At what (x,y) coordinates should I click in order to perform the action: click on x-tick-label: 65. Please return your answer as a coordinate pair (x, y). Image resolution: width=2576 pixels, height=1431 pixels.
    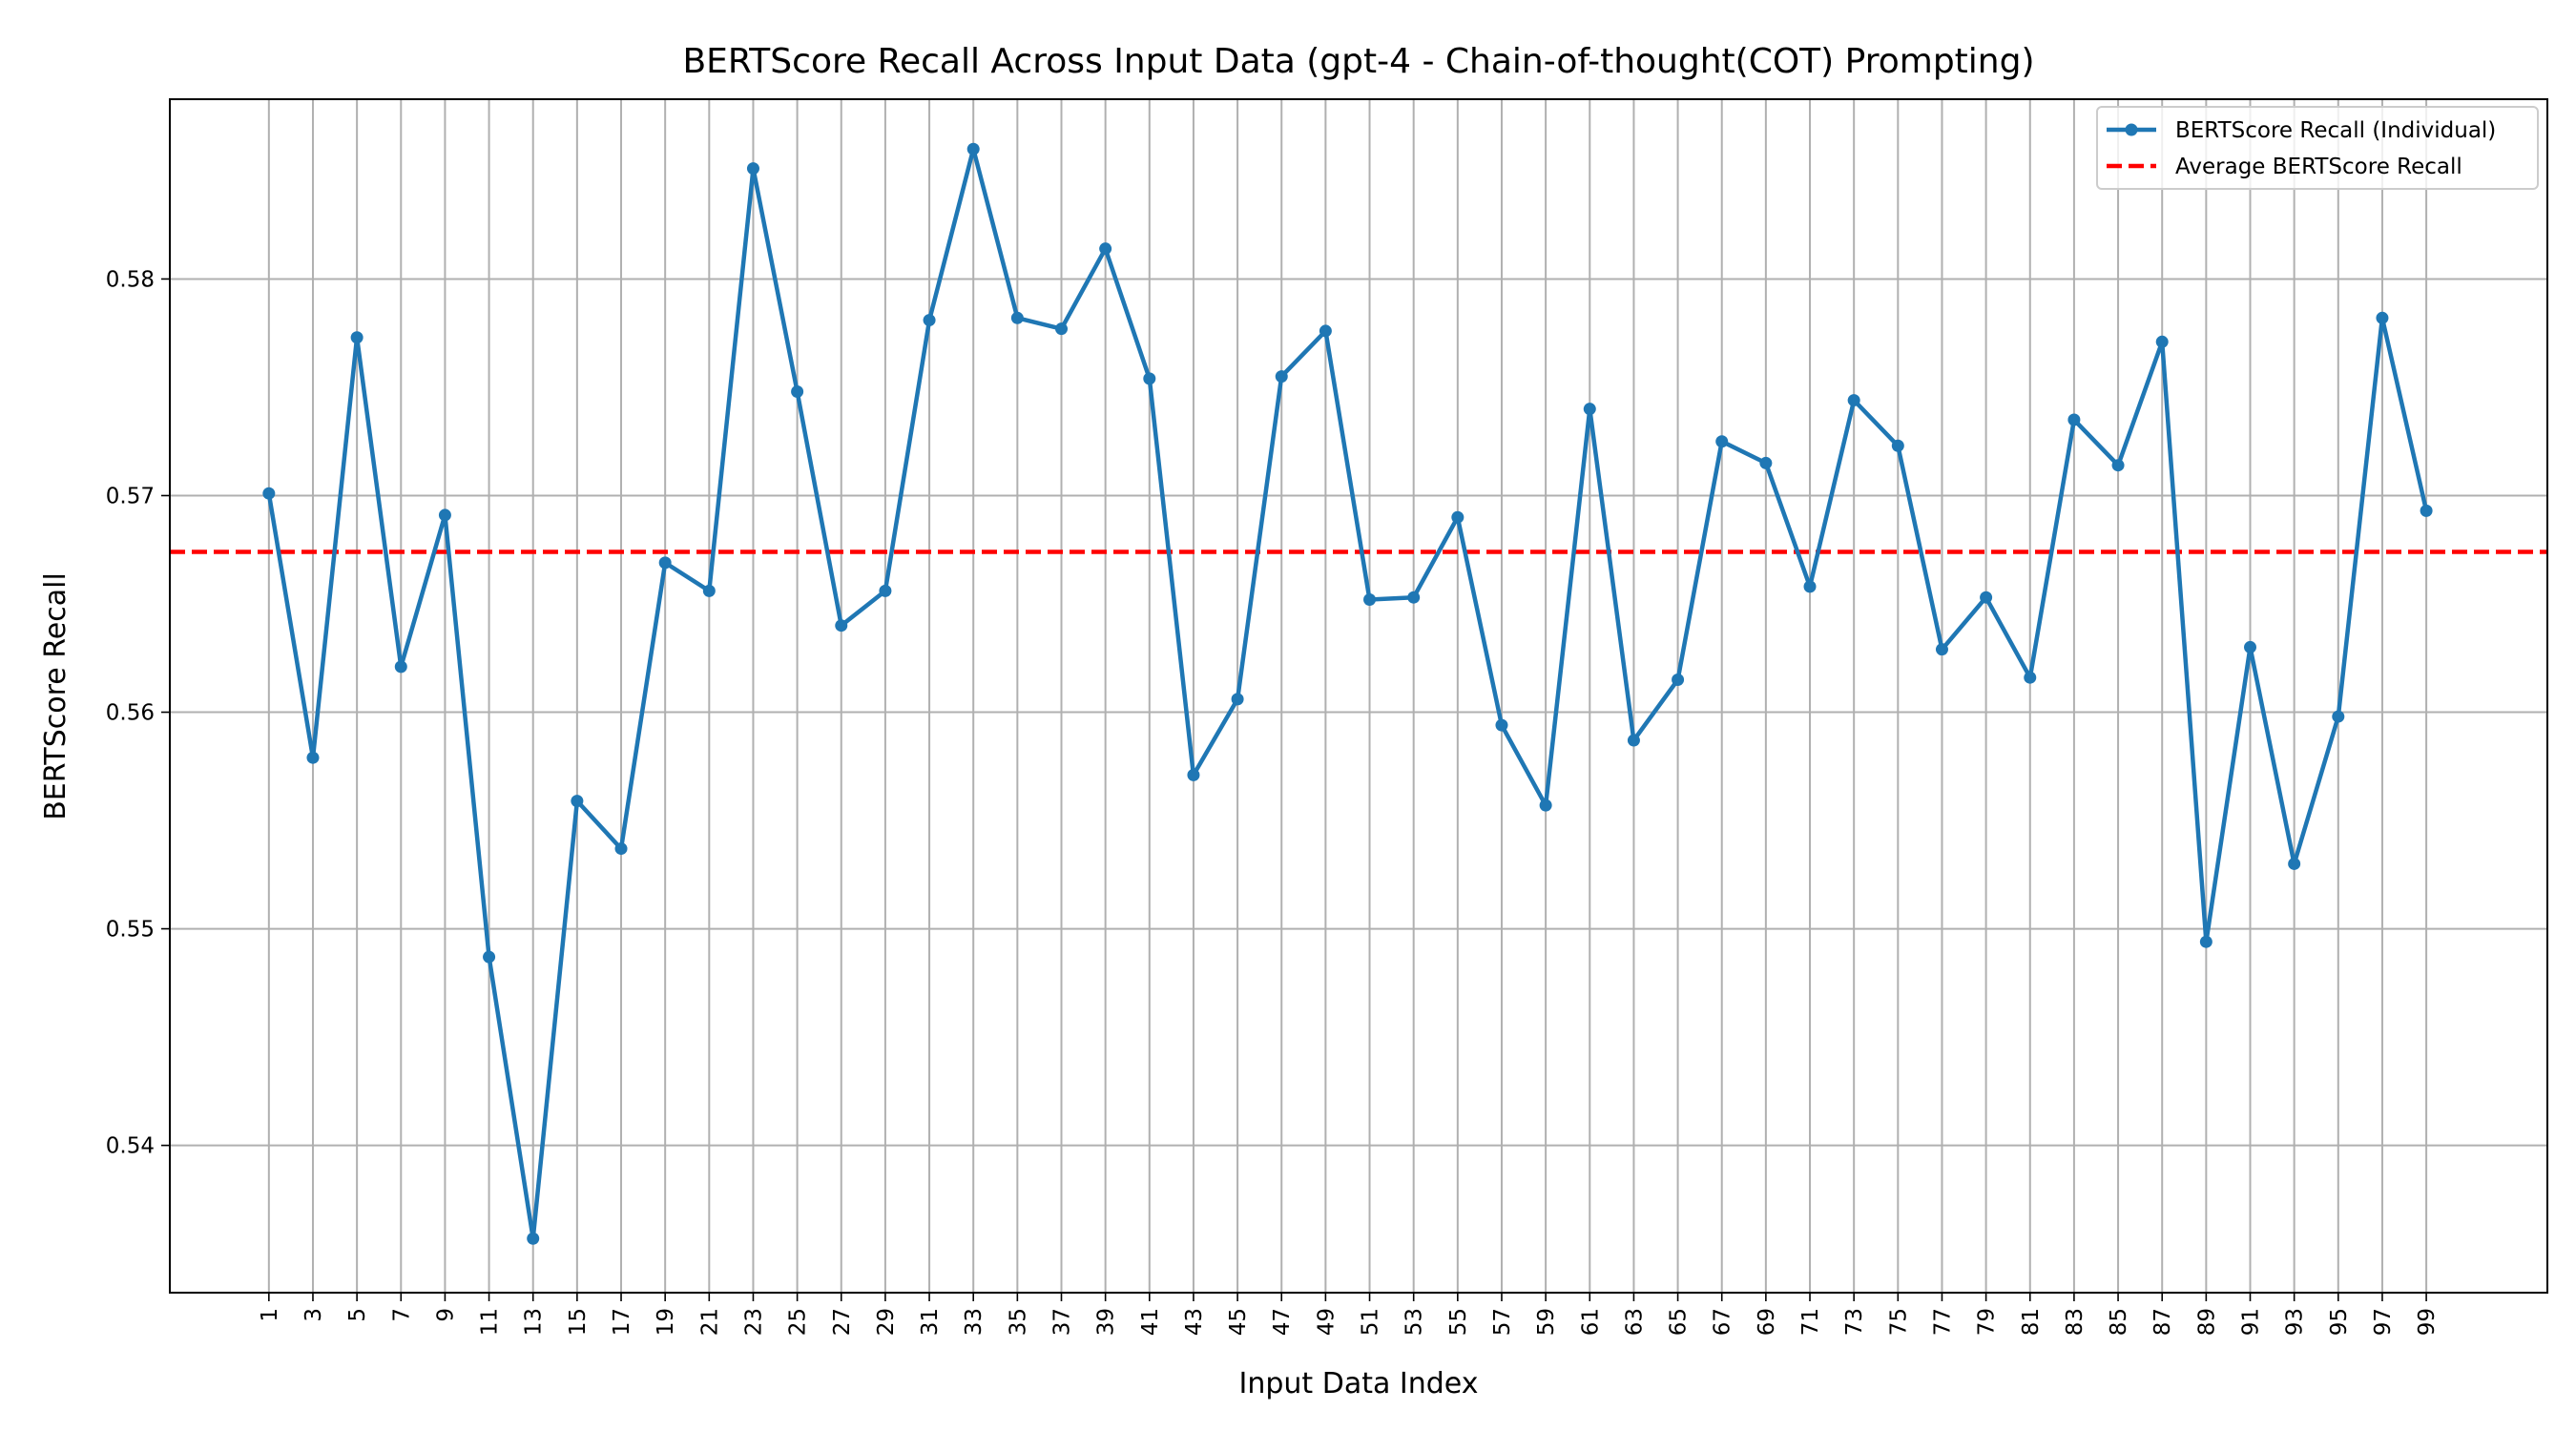
    Looking at the image, I should click on (1679, 1322).